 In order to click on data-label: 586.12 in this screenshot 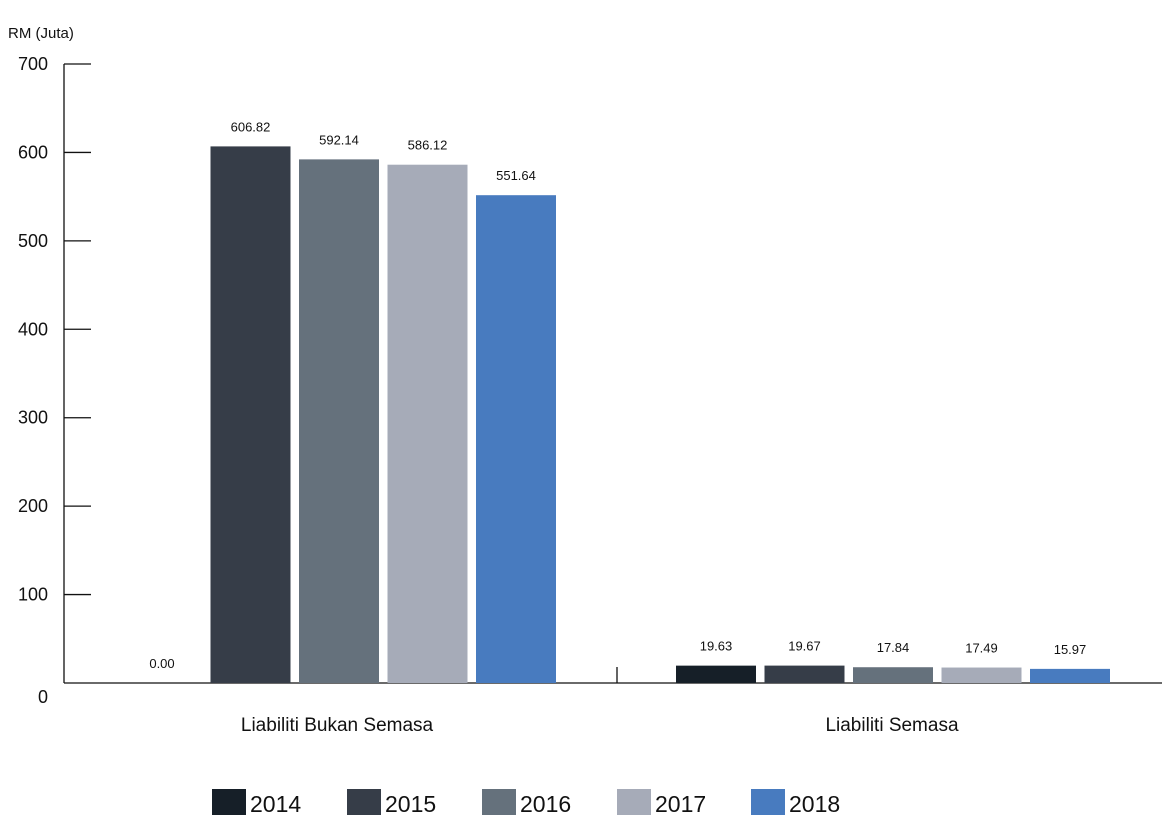, I will do `click(428, 145)`.